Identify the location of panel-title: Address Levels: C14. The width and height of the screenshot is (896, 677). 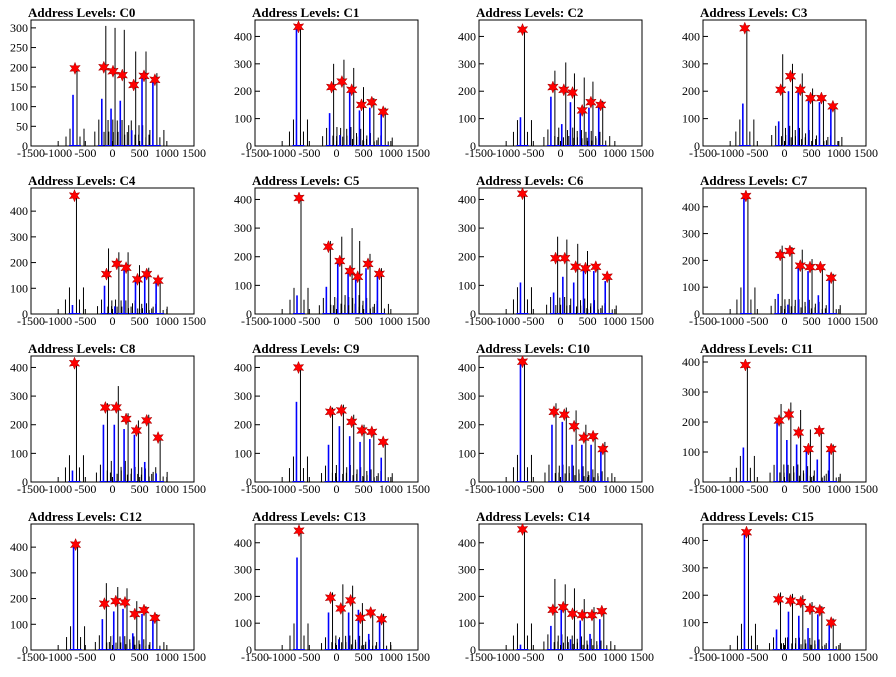
(533, 516).